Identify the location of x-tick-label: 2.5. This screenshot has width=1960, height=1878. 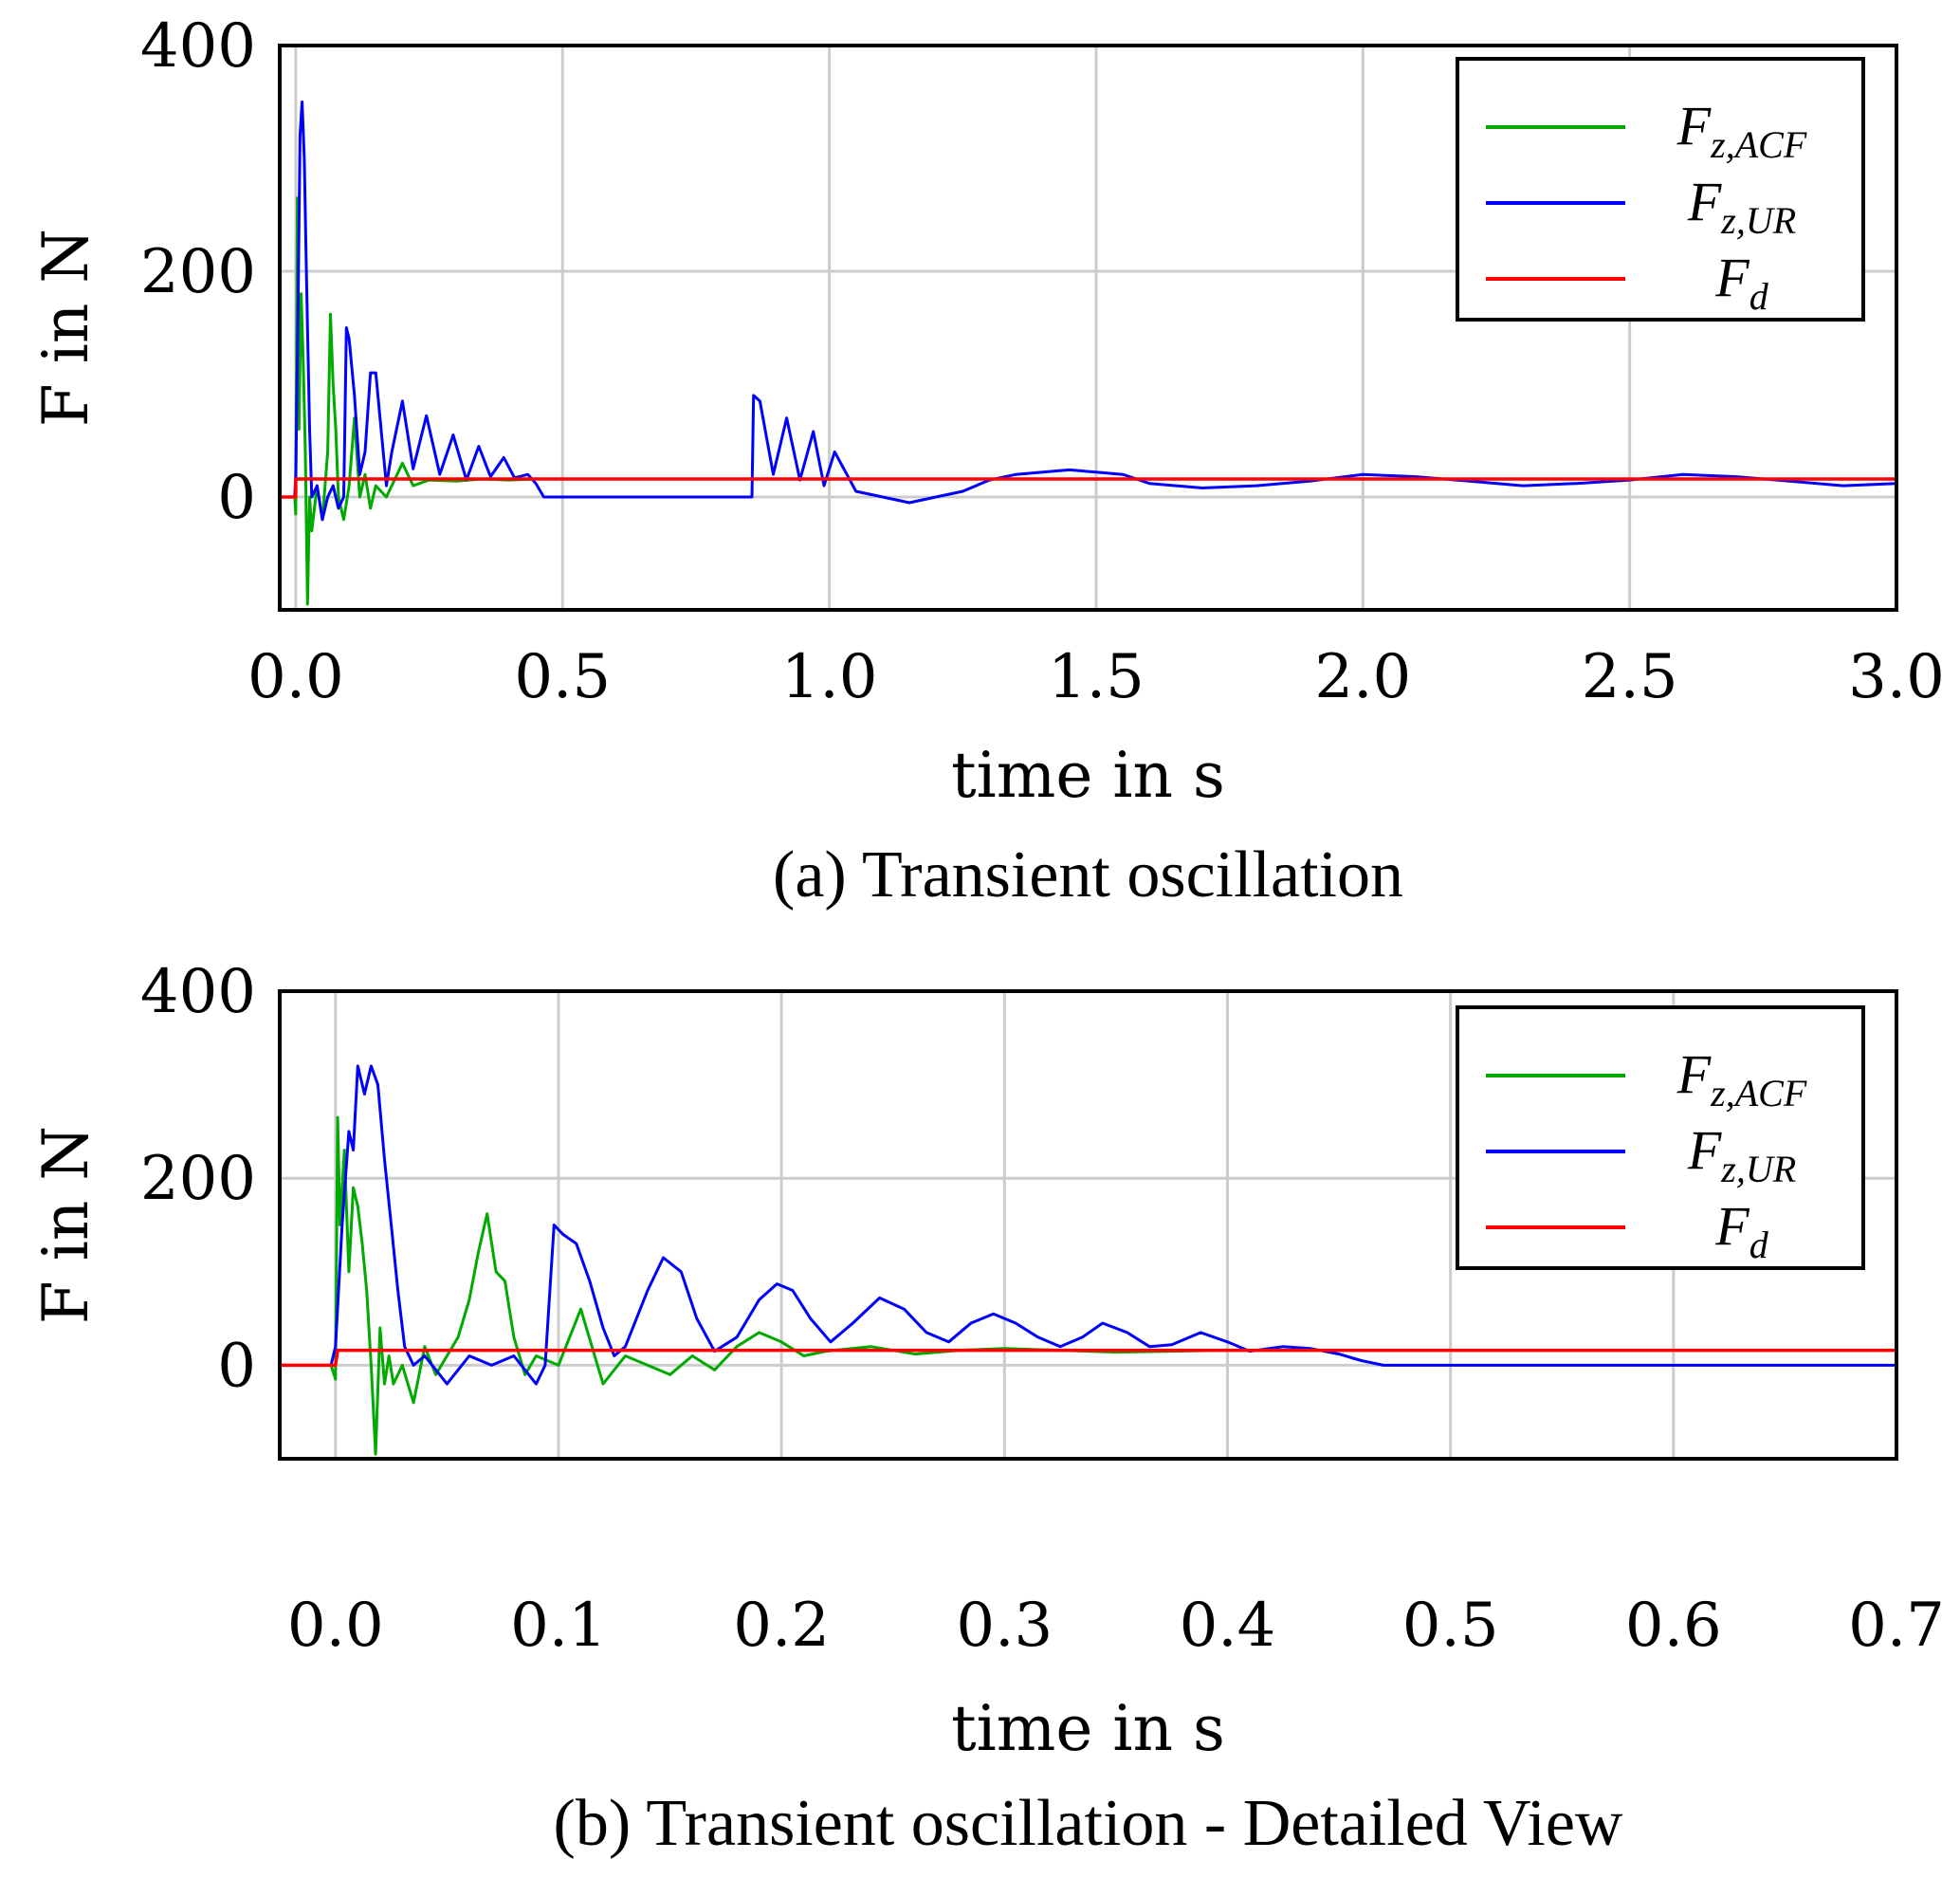
(1630, 677).